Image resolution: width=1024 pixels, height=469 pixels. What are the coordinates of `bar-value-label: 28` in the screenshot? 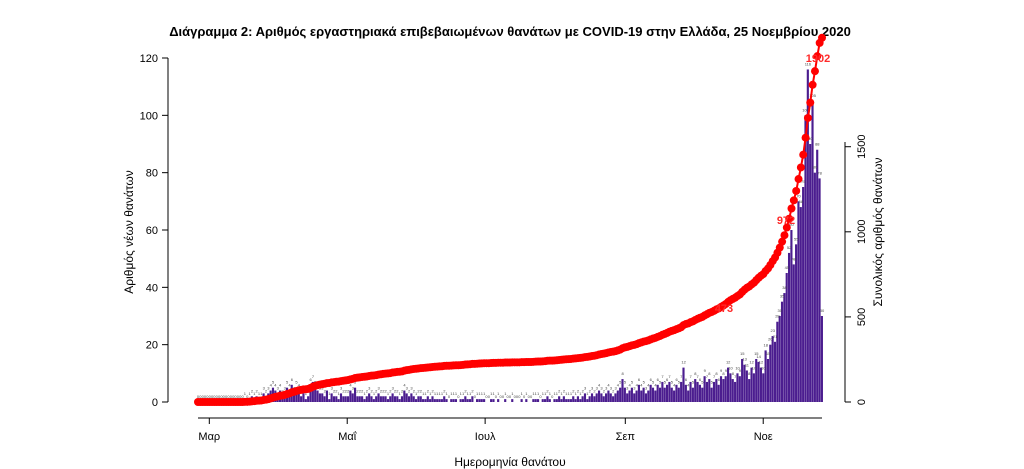 It's located at (777, 316).